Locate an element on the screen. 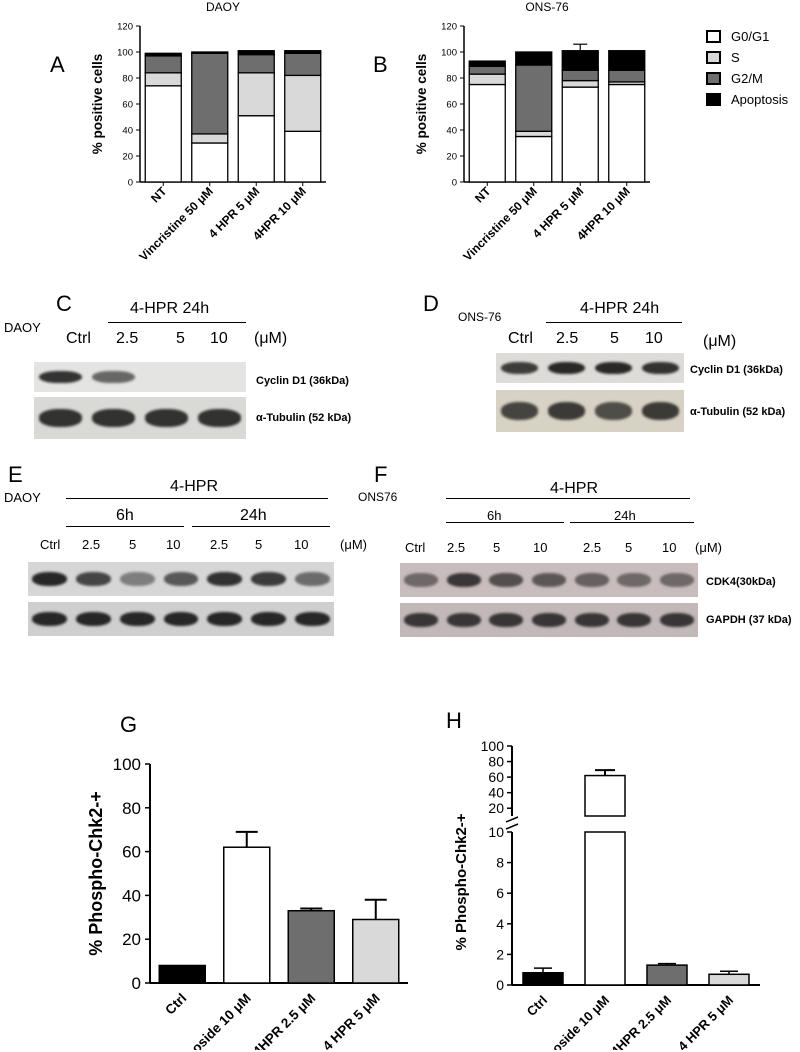 The width and height of the screenshot is (800, 1052). header-c: 4-HPR 24h is located at coordinates (170, 308).